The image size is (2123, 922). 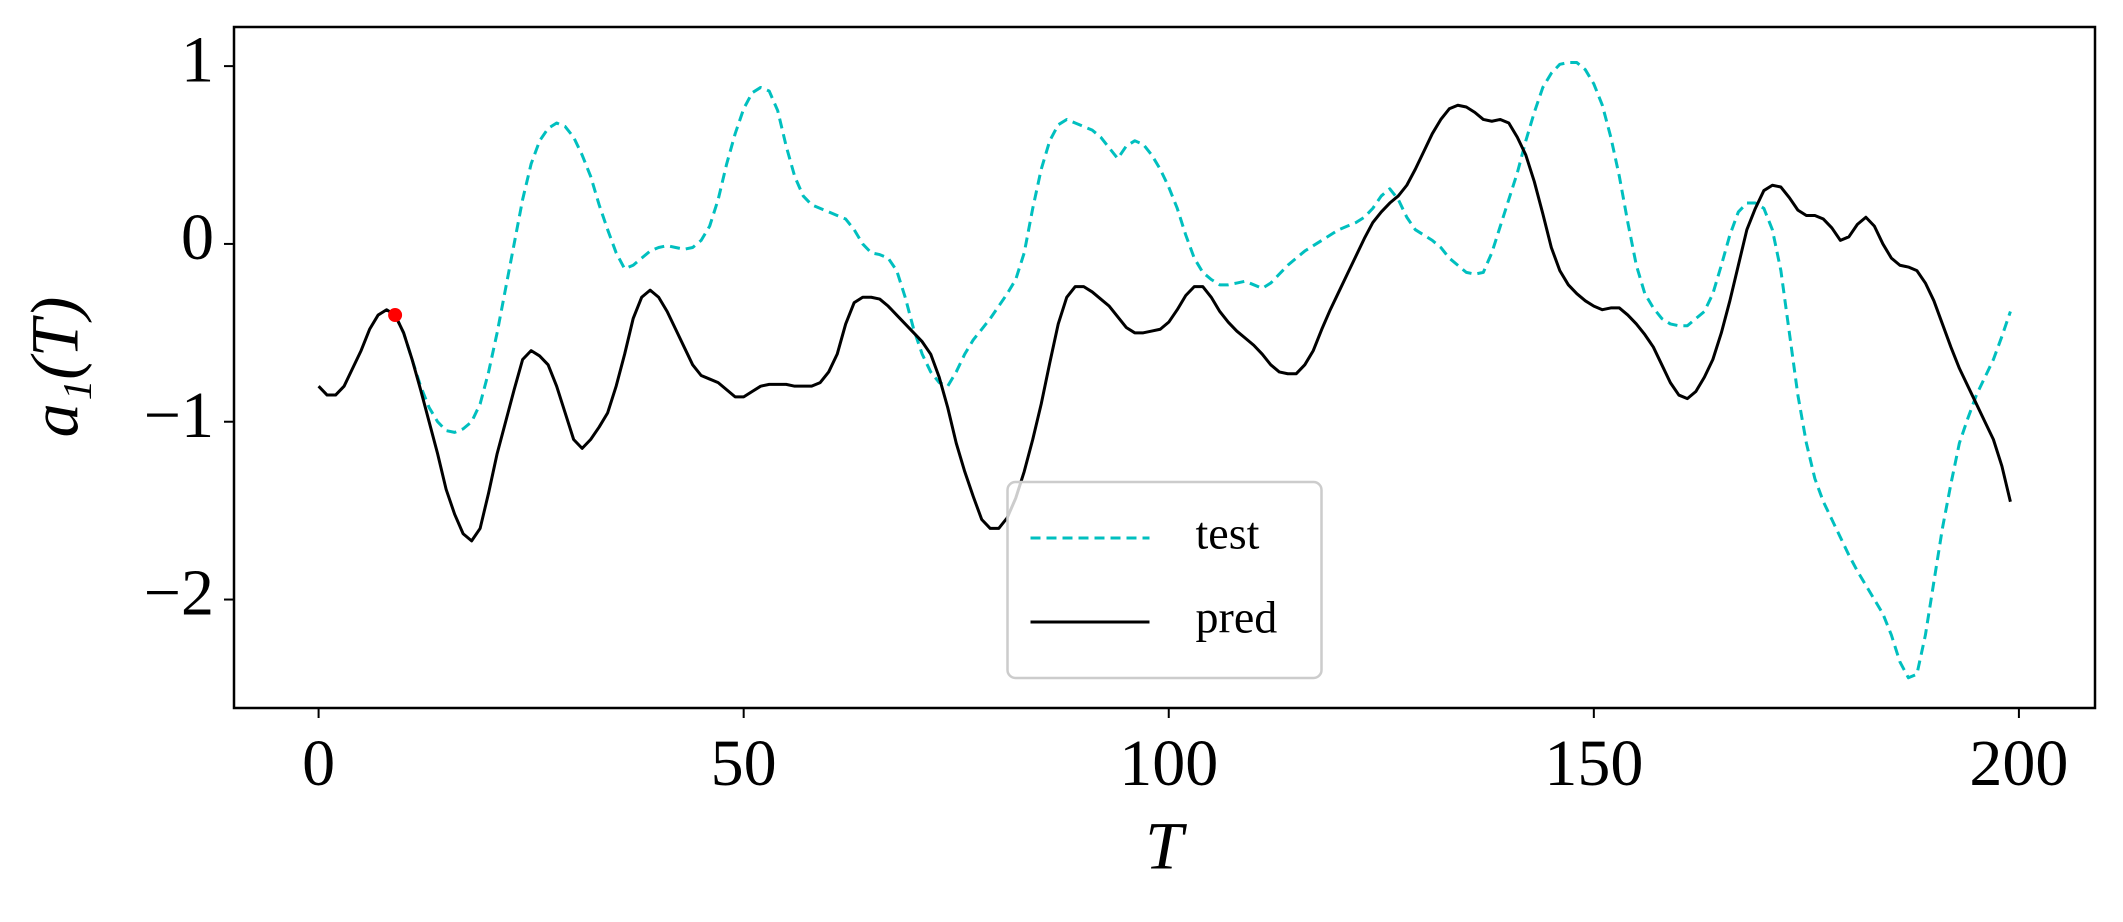 What do you see at coordinates (1168, 763) in the screenshot?
I see `x-tick-label: 100` at bounding box center [1168, 763].